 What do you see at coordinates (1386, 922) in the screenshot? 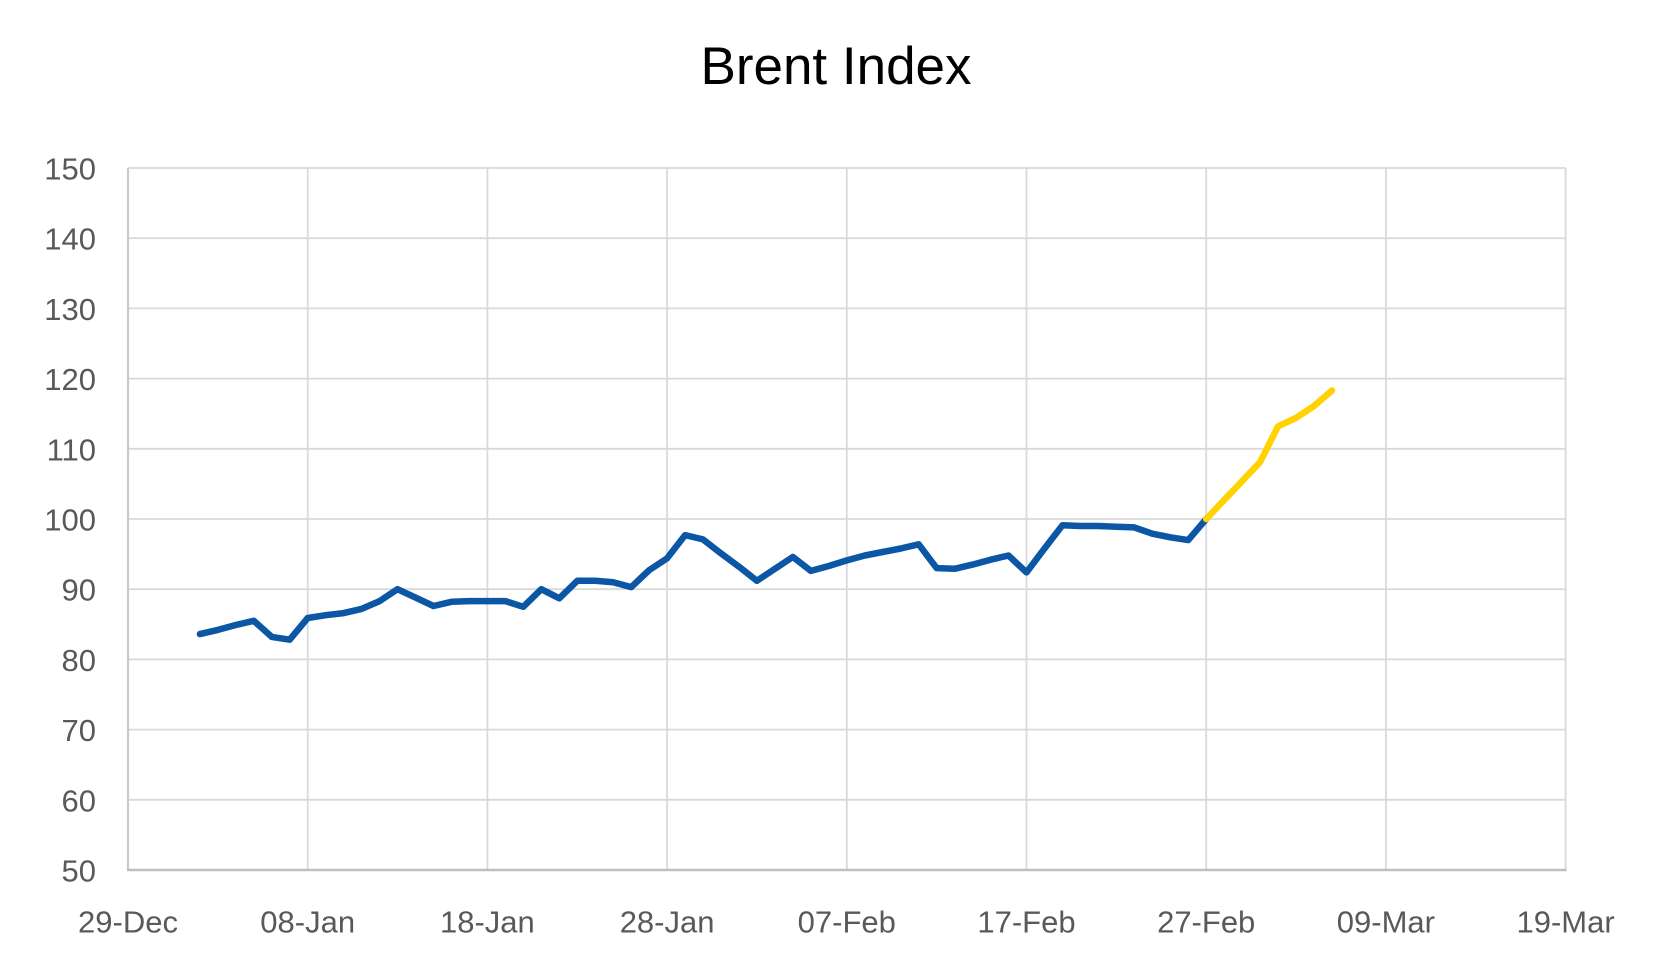
I see `x-tick-label: 09-Mar` at bounding box center [1386, 922].